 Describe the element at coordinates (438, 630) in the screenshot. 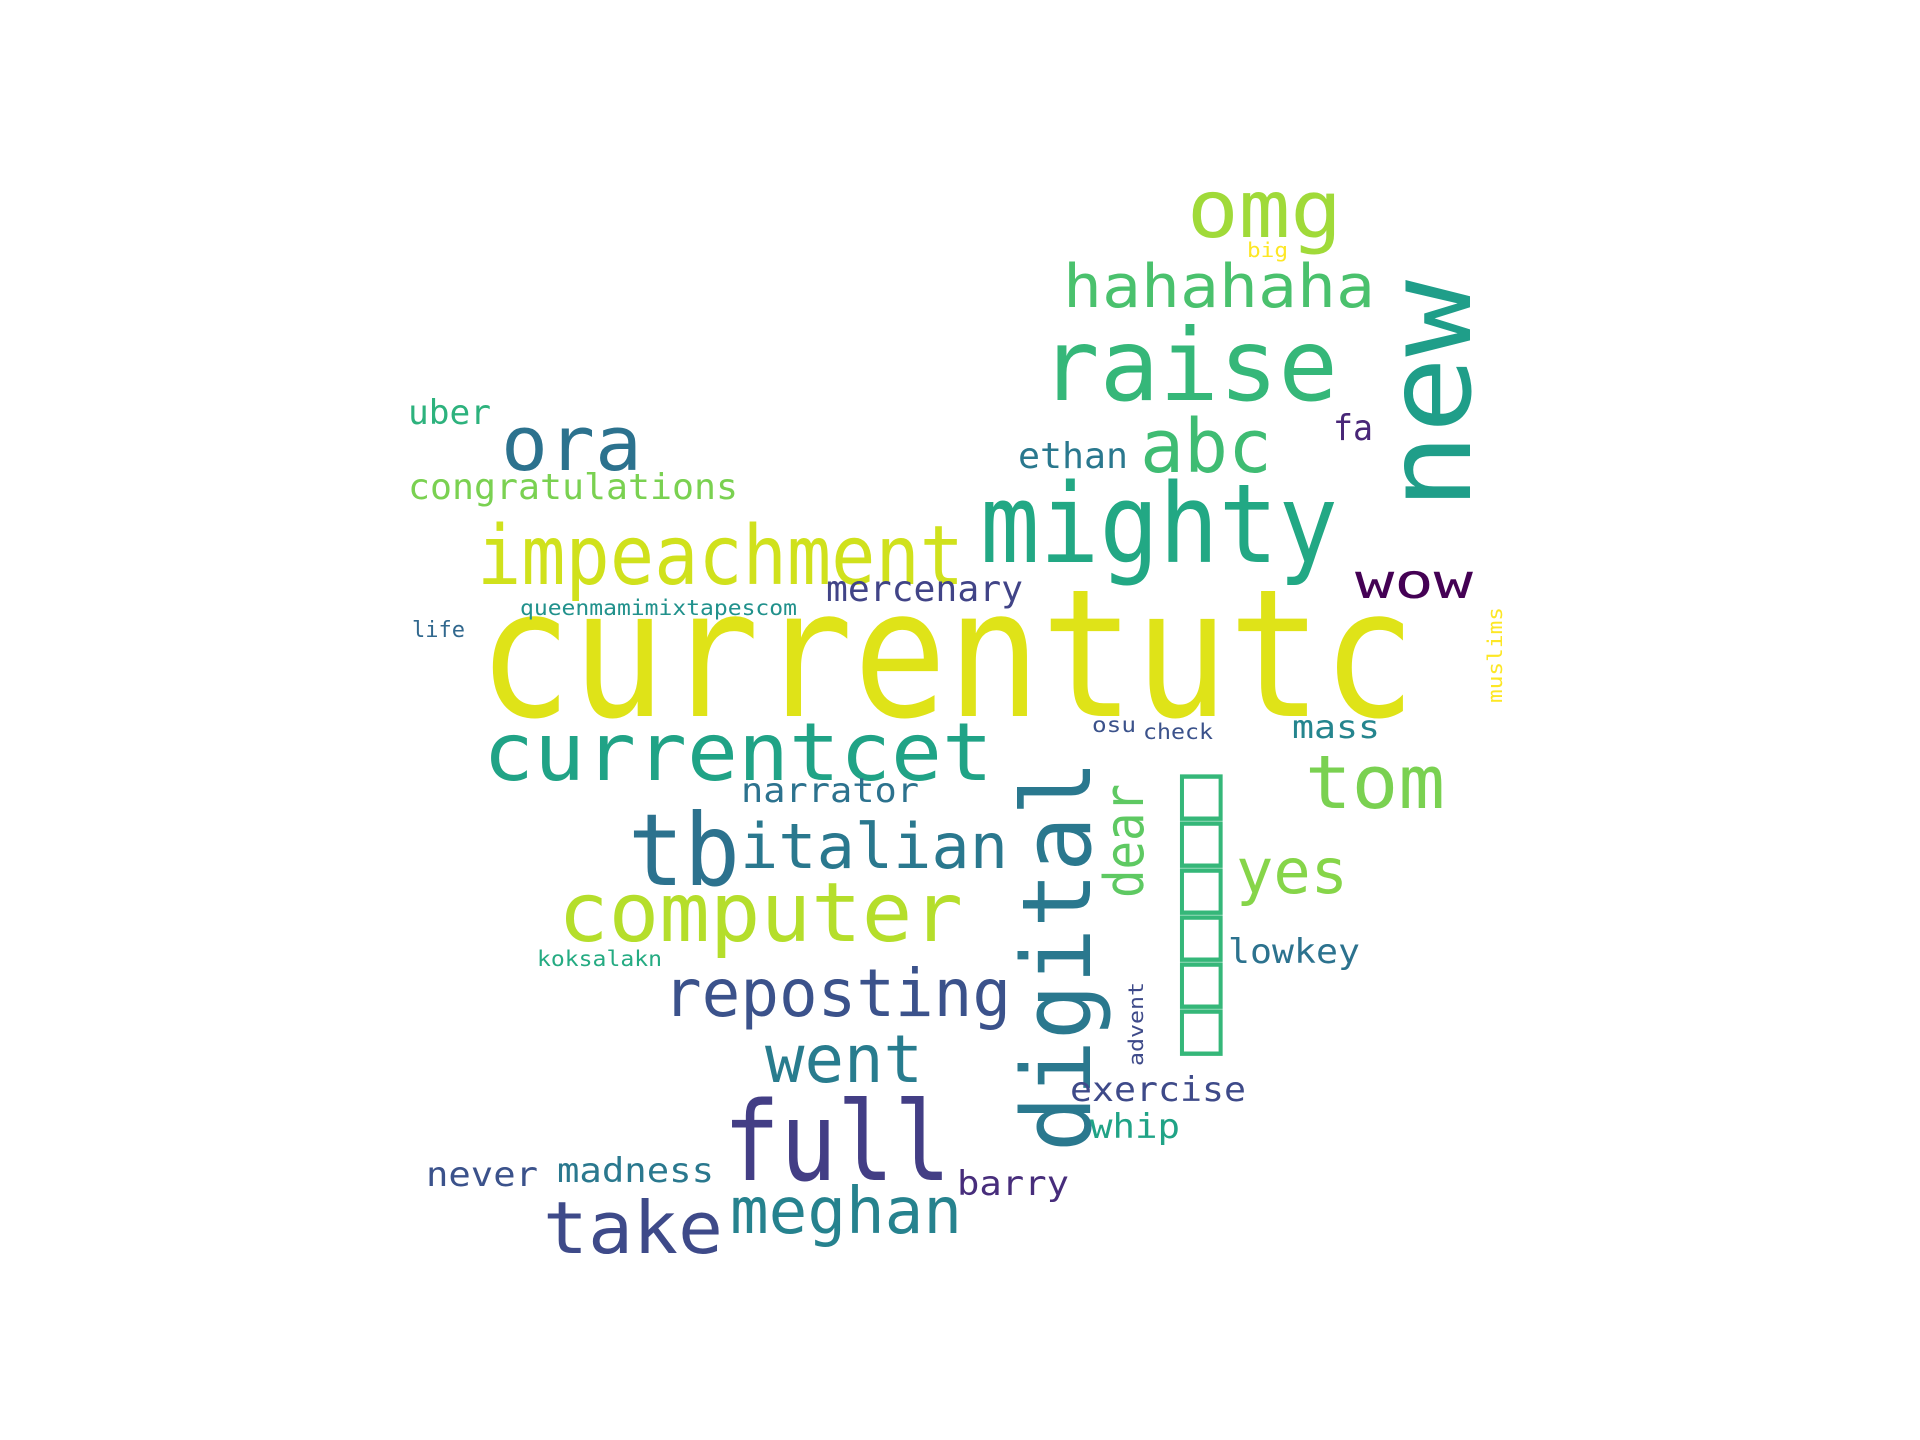

I see `word-life: life` at that location.